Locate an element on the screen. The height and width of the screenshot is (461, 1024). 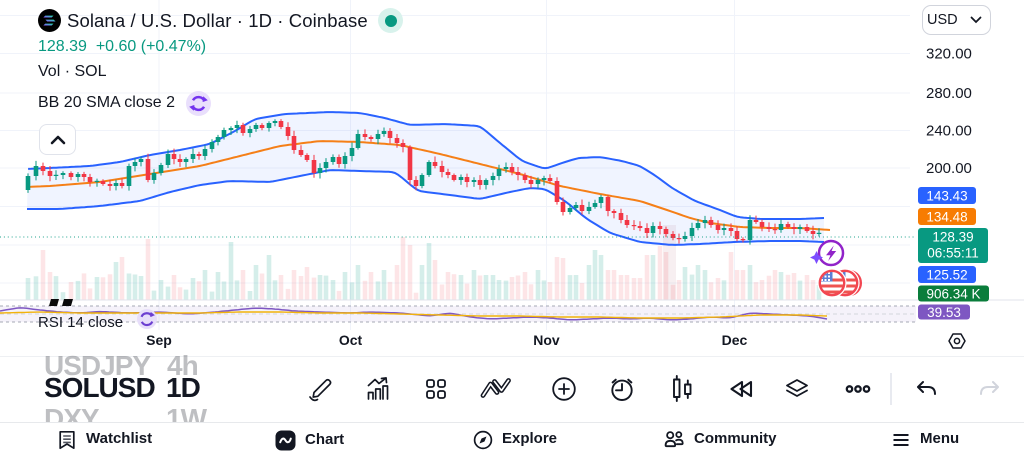
svg-text: 39.53 is located at coordinates (944, 312).